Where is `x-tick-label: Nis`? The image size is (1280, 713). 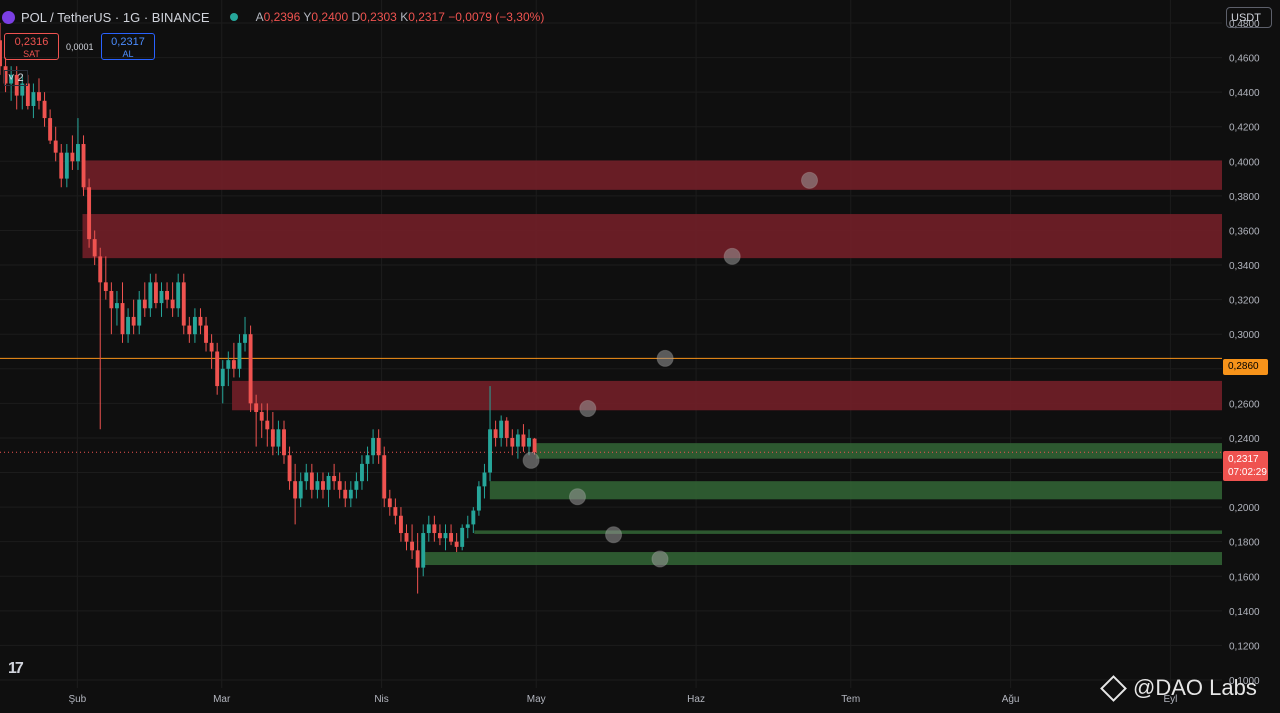 x-tick-label: Nis is located at coordinates (381, 699).